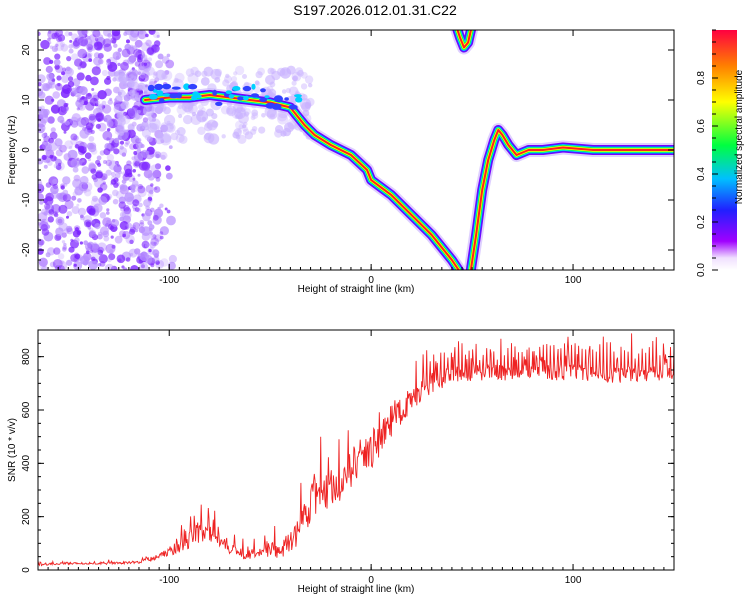 The image size is (750, 600). What do you see at coordinates (26, 100) in the screenshot?
I see `y-tick-label: 10` at bounding box center [26, 100].